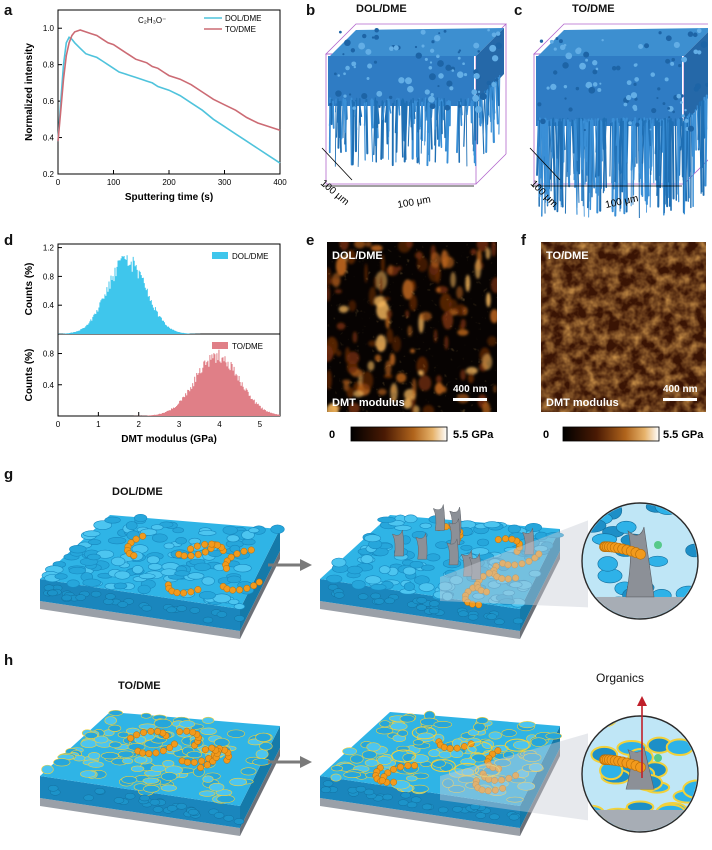 This screenshot has height=850, width=712. What do you see at coordinates (49, 305) in the screenshot?
I see `y-tick-label: 0.4` at bounding box center [49, 305].